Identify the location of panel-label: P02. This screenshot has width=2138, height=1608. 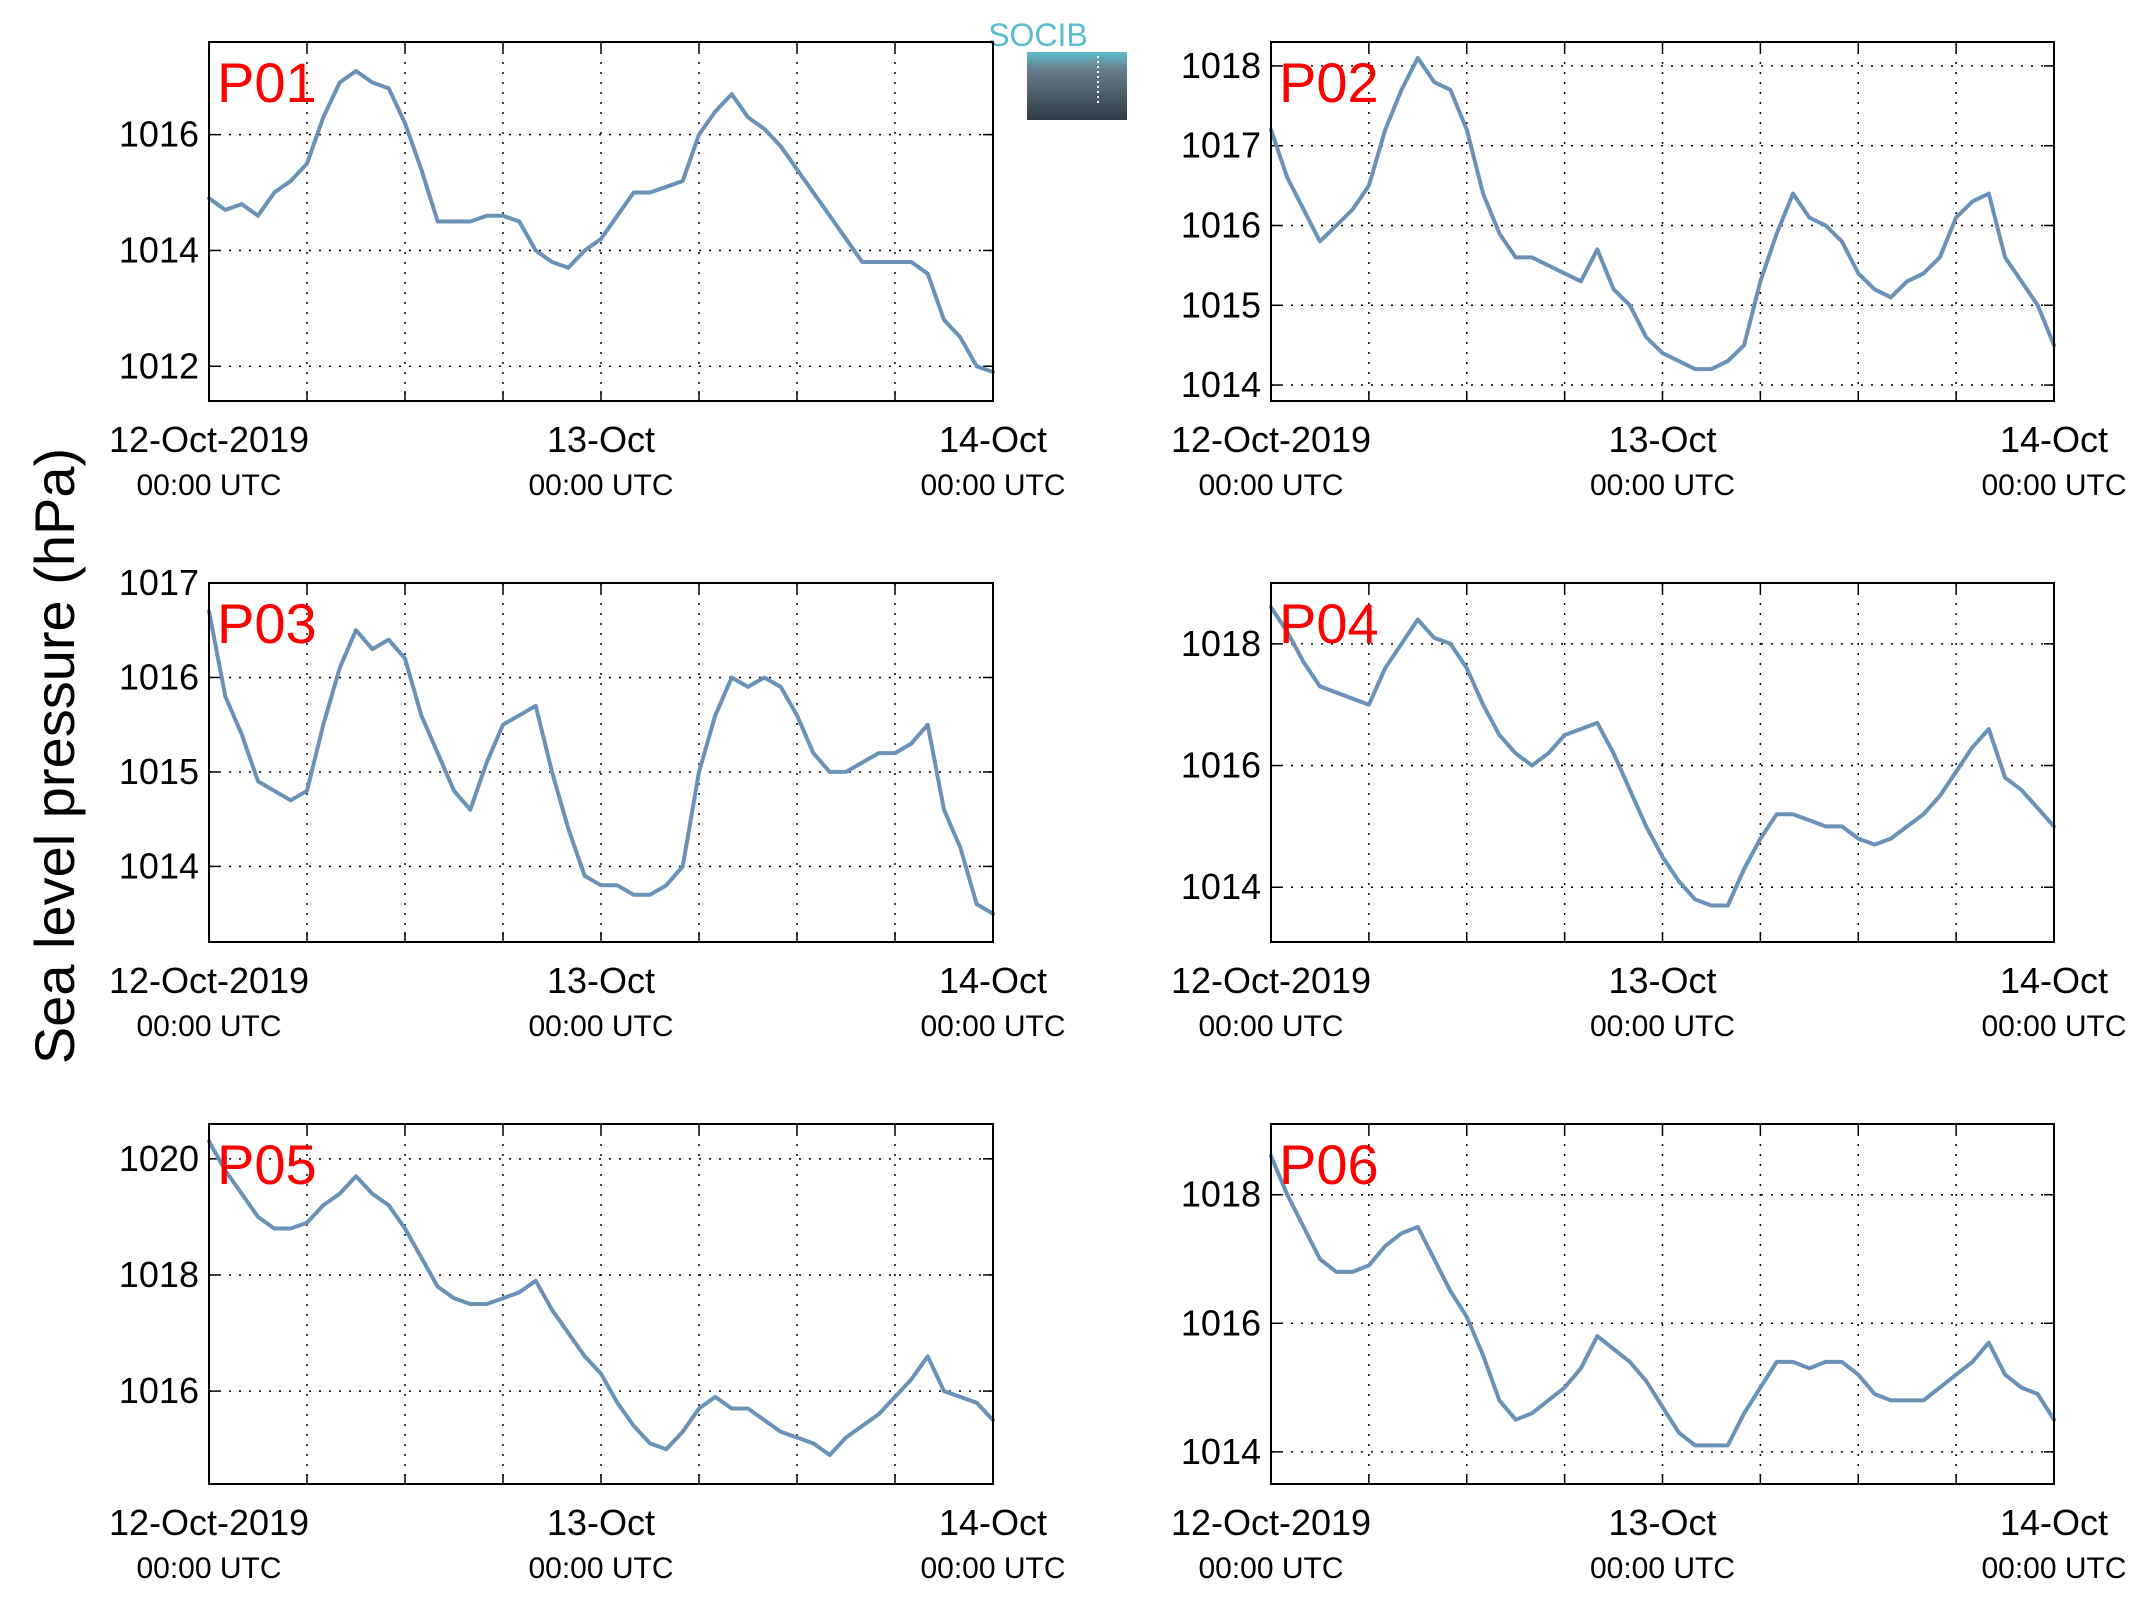
(1329, 82).